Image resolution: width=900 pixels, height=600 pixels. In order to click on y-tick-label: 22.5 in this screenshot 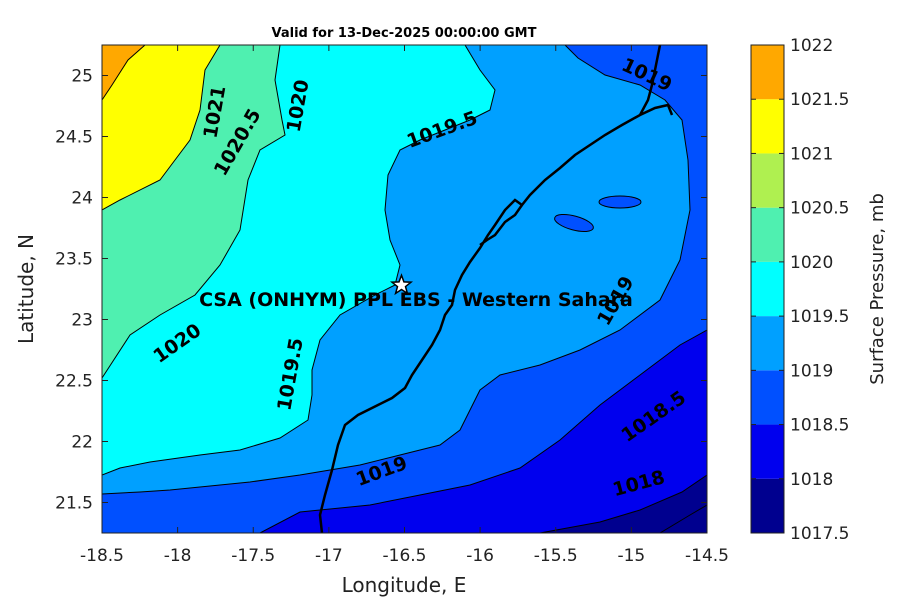, I will do `click(74, 382)`.